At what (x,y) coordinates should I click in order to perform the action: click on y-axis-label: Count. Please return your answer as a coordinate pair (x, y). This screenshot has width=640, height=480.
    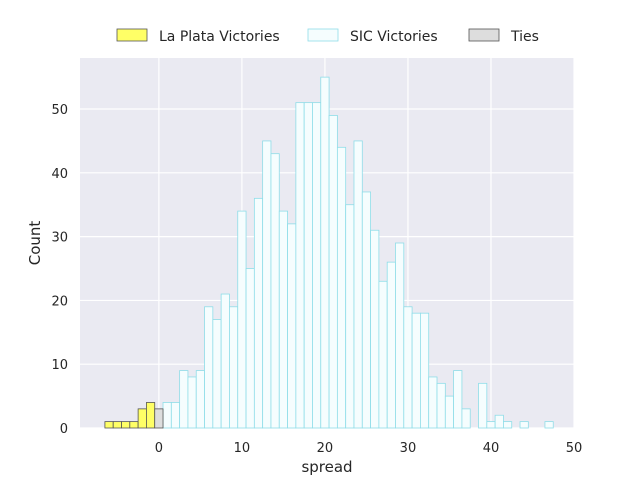
    Looking at the image, I should click on (35, 243).